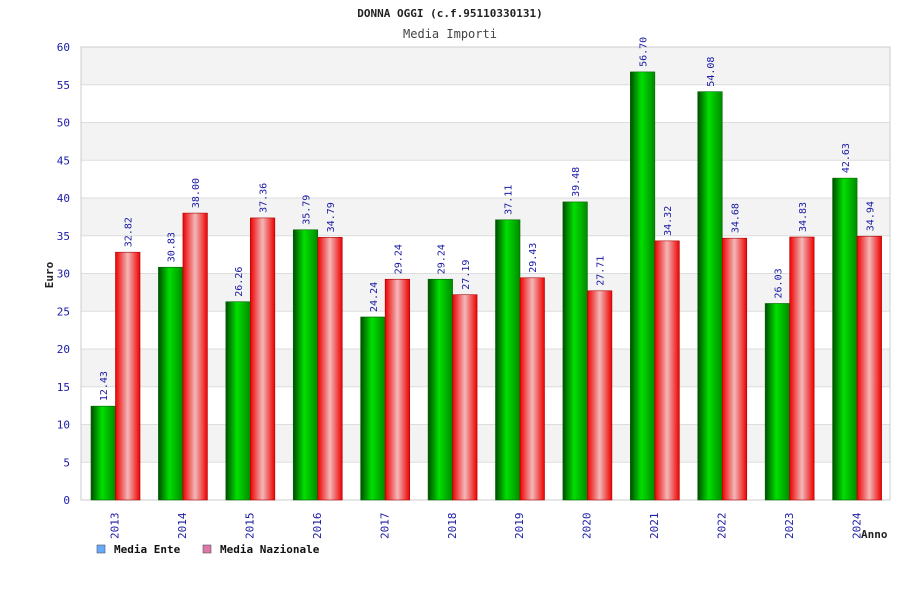 The width and height of the screenshot is (900, 600). Describe the element at coordinates (452, 526) in the screenshot. I see `x-tick-label: 2018` at that location.